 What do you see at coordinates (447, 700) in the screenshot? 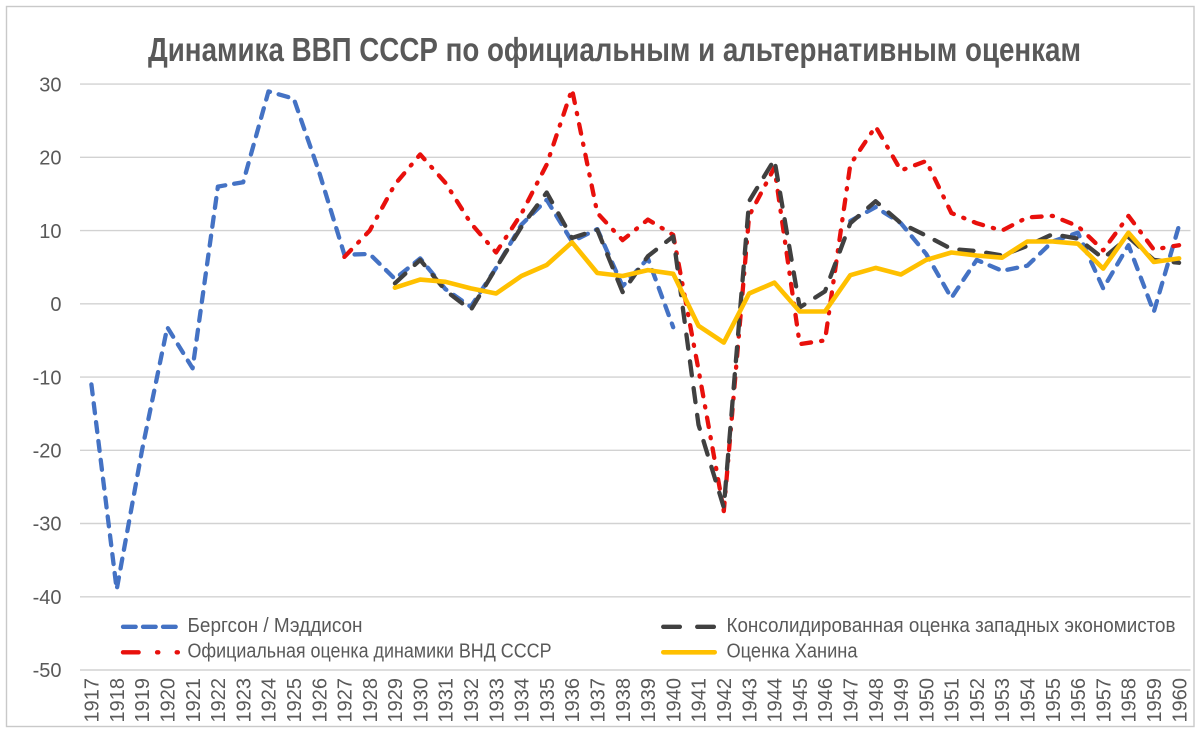
I see `svg-text: 1931` at bounding box center [447, 700].